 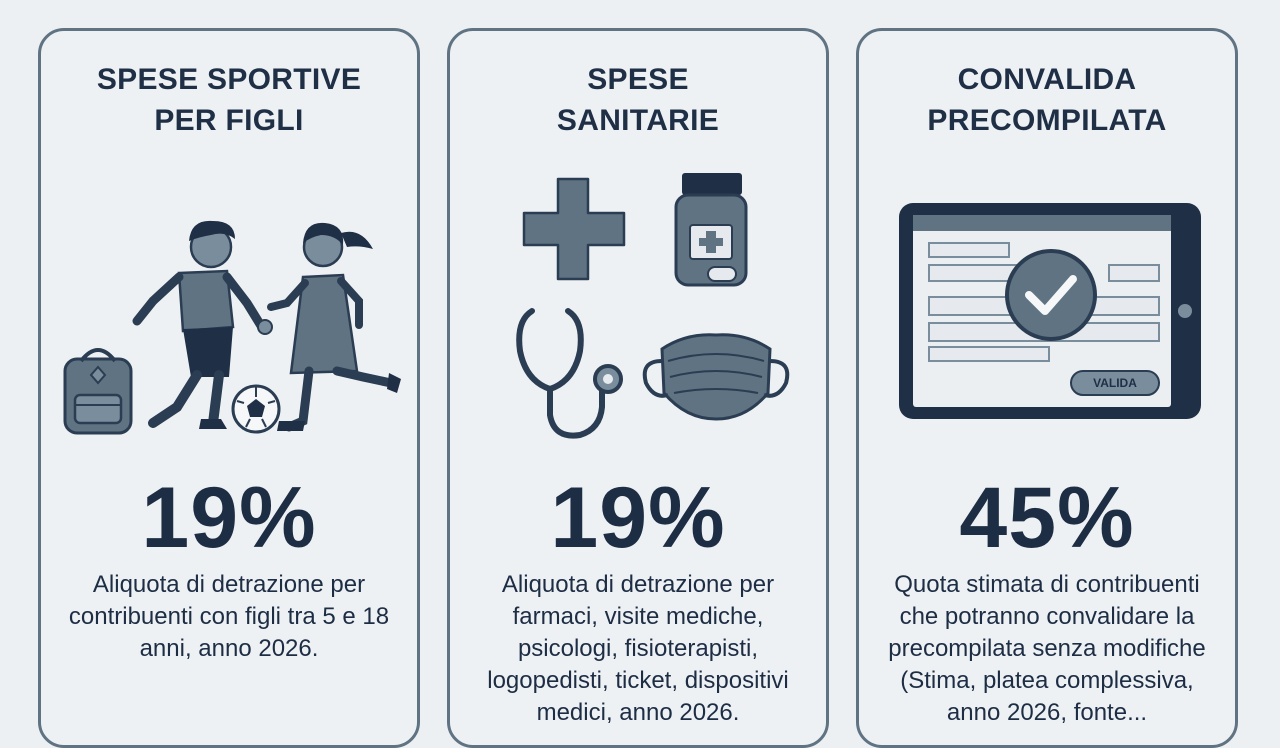 I want to click on validation-share-value: 45%, so click(x=1047, y=518).